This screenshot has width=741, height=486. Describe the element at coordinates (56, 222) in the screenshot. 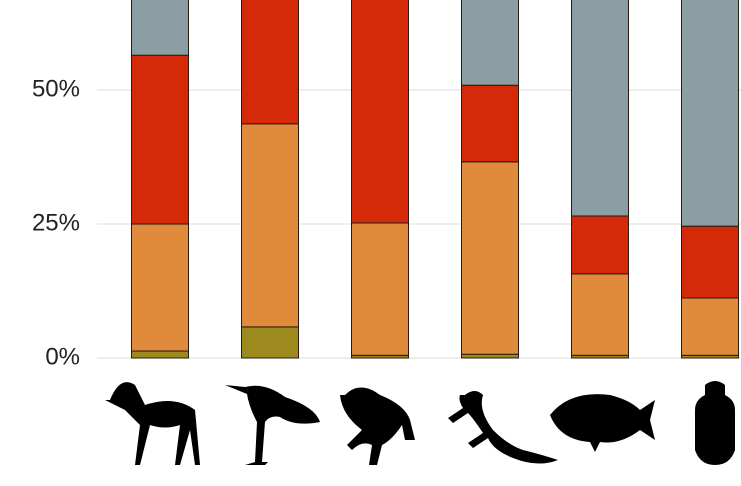

I see `y-tick-label: 25%` at that location.